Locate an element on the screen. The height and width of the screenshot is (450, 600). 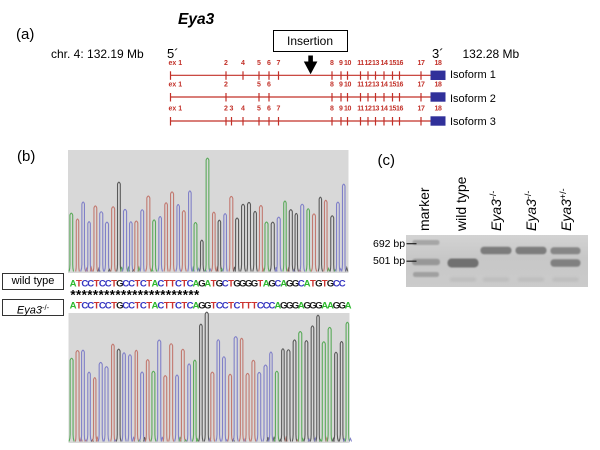
svg-text: 7 is located at coordinates (279, 109).